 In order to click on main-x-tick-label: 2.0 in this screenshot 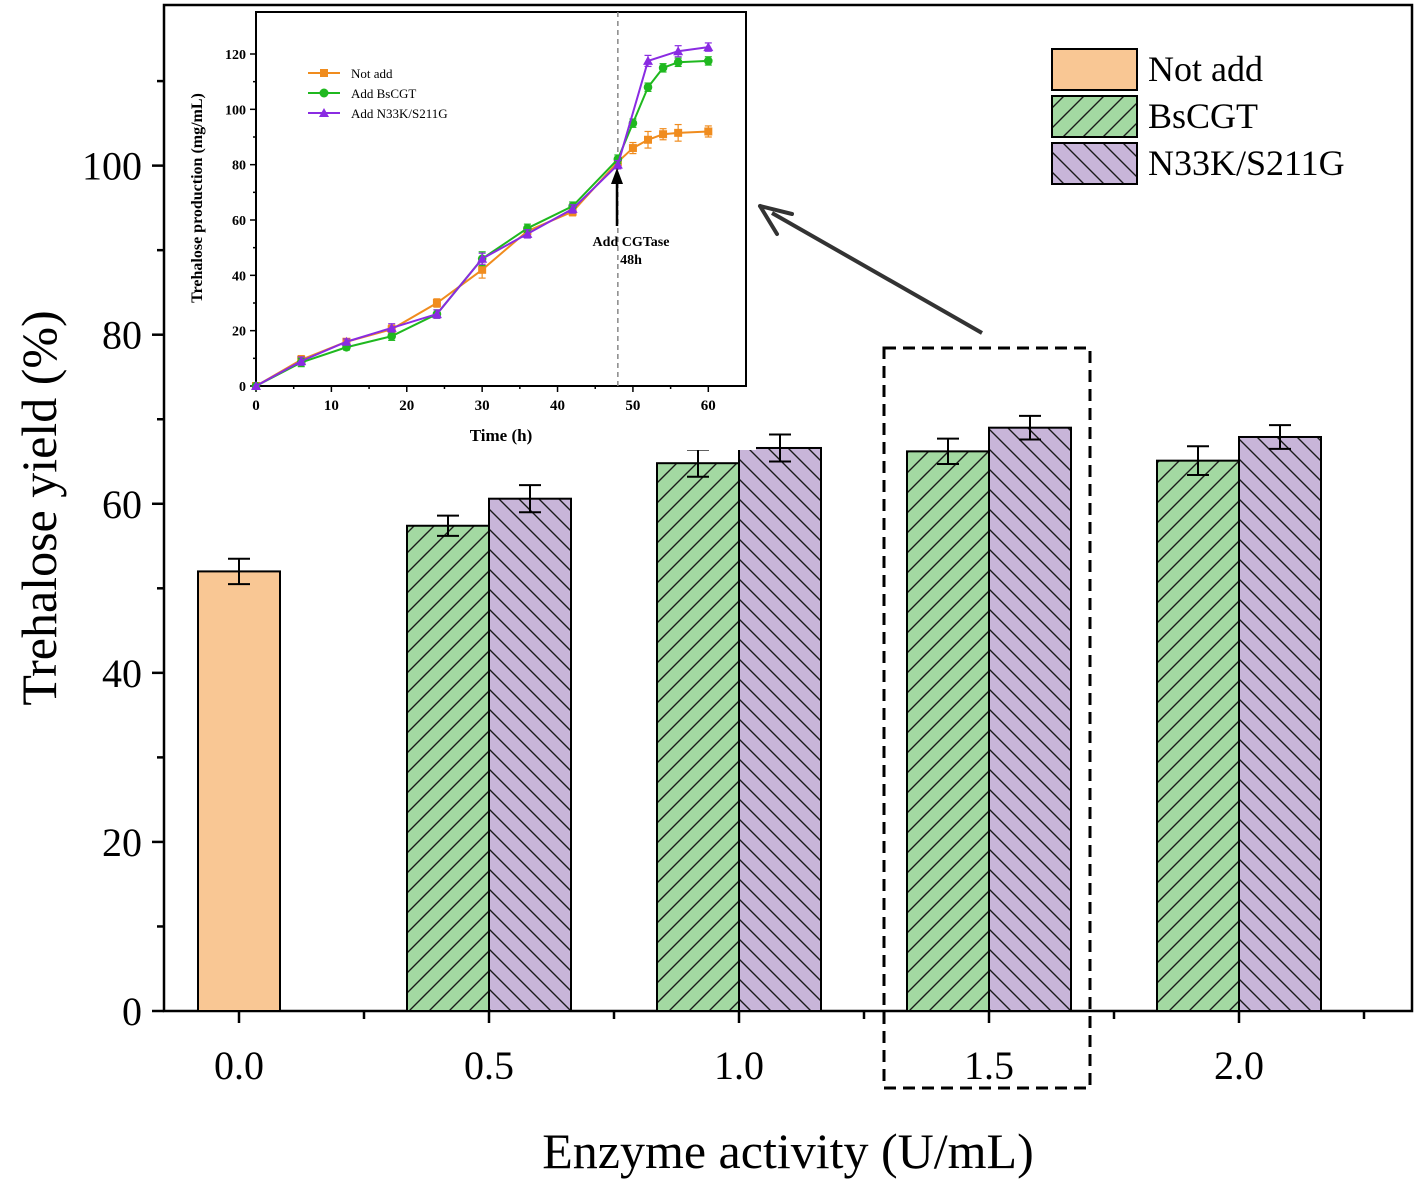, I will do `click(1239, 1065)`.